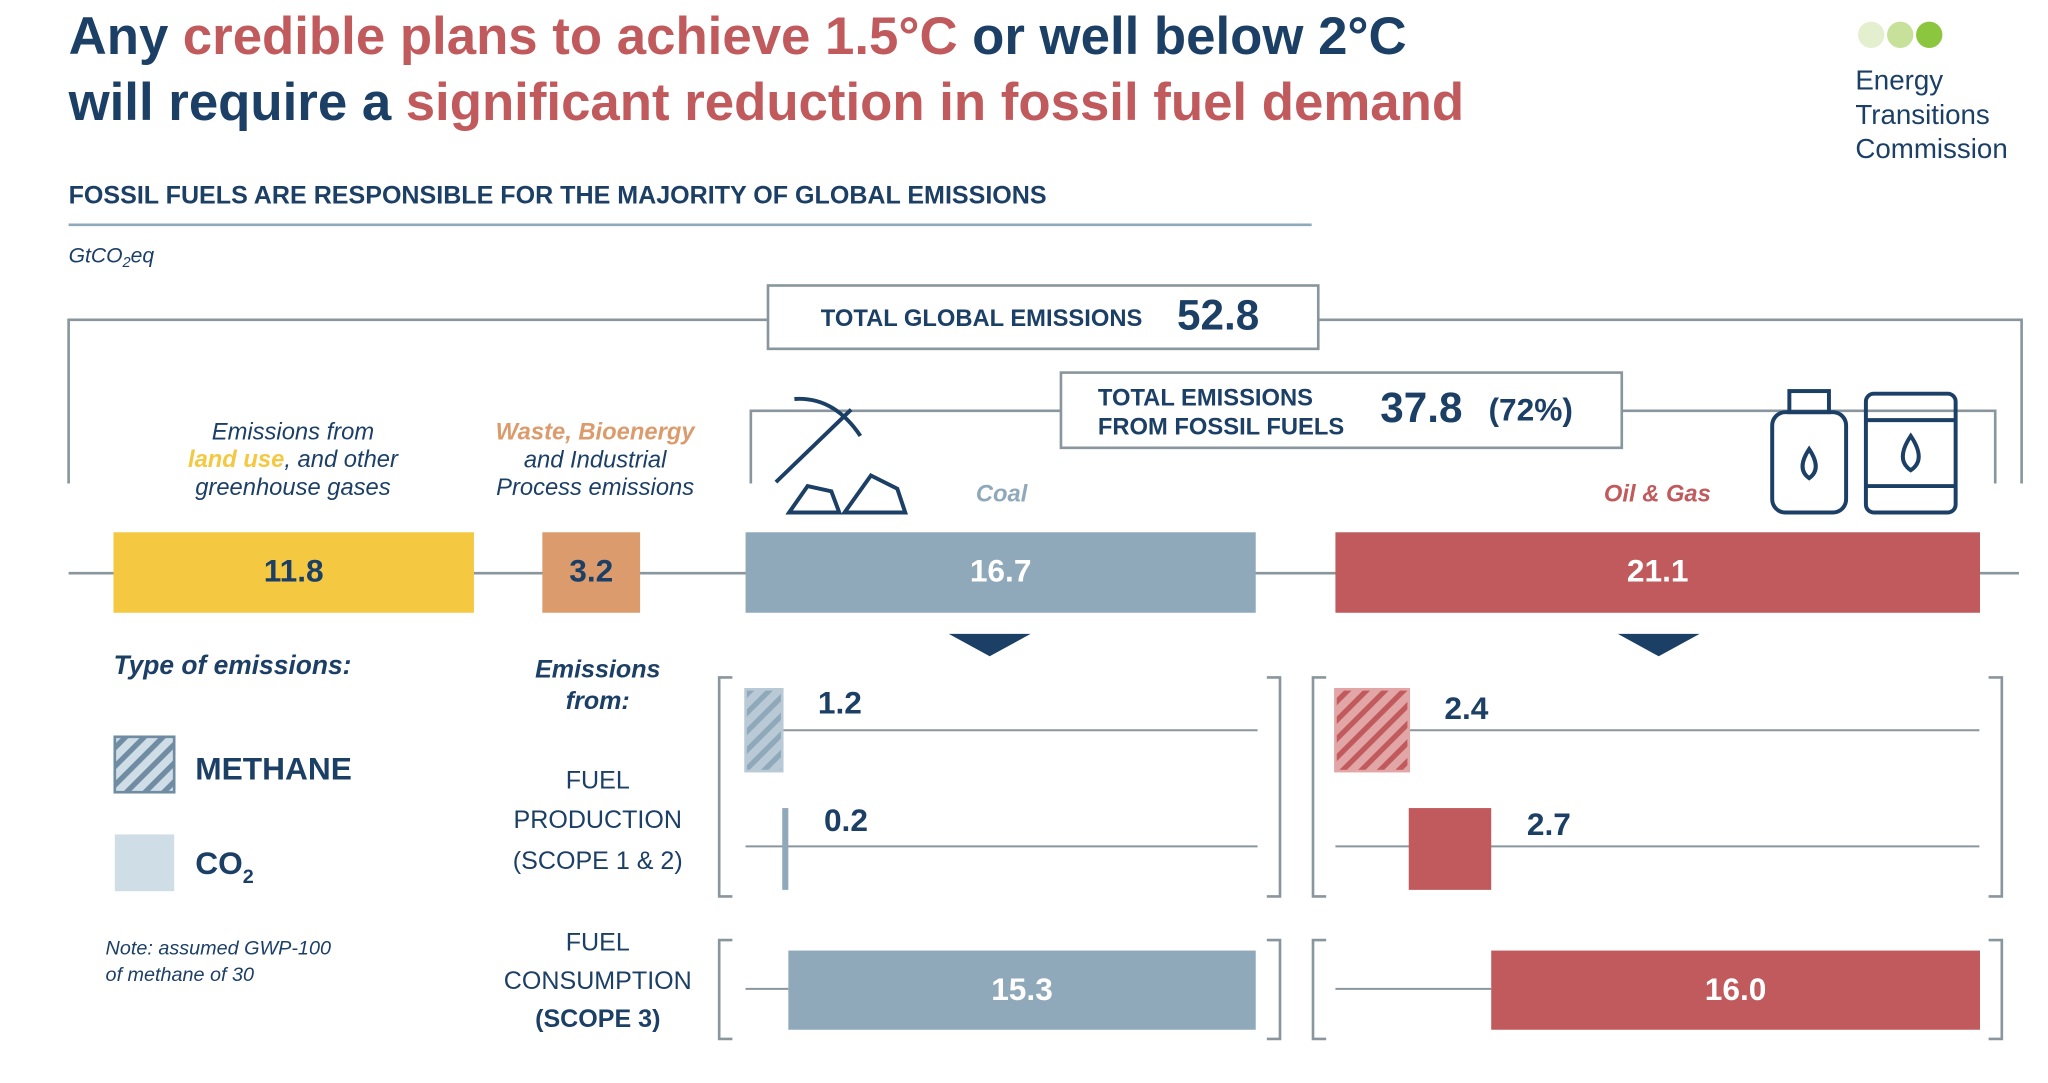  I want to click on value-label: 3.2, so click(591, 571).